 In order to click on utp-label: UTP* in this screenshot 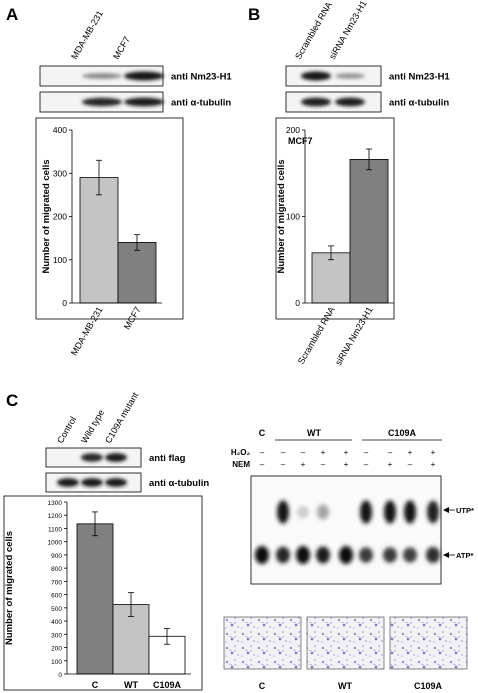, I will do `click(465, 510)`.